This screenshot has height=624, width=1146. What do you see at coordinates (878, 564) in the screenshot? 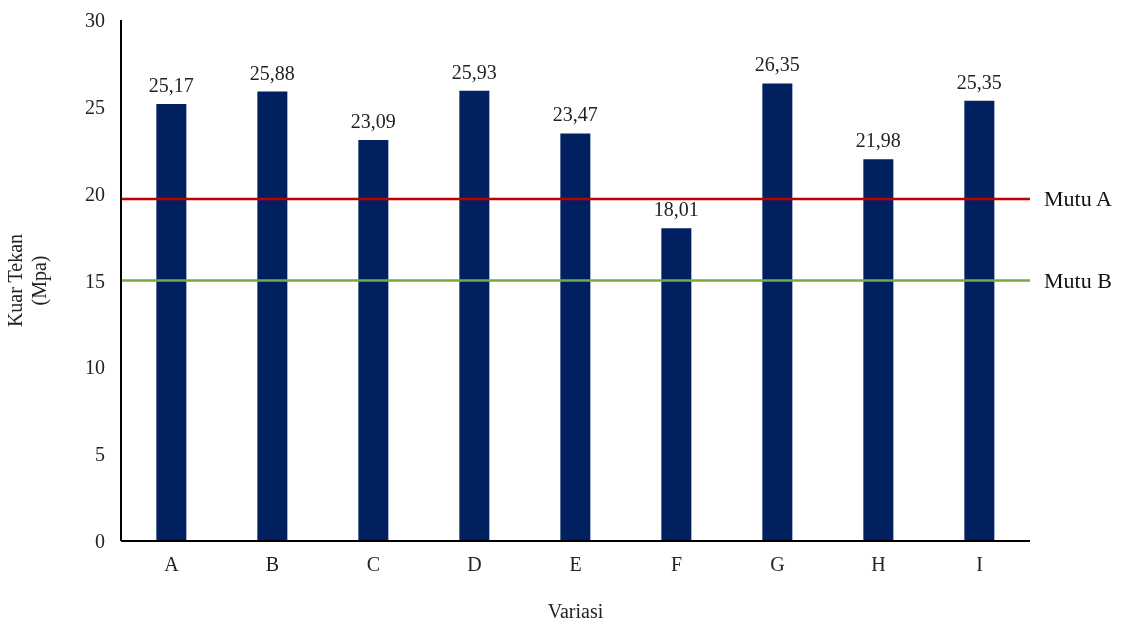
I see `x-tick-label: H` at bounding box center [878, 564].